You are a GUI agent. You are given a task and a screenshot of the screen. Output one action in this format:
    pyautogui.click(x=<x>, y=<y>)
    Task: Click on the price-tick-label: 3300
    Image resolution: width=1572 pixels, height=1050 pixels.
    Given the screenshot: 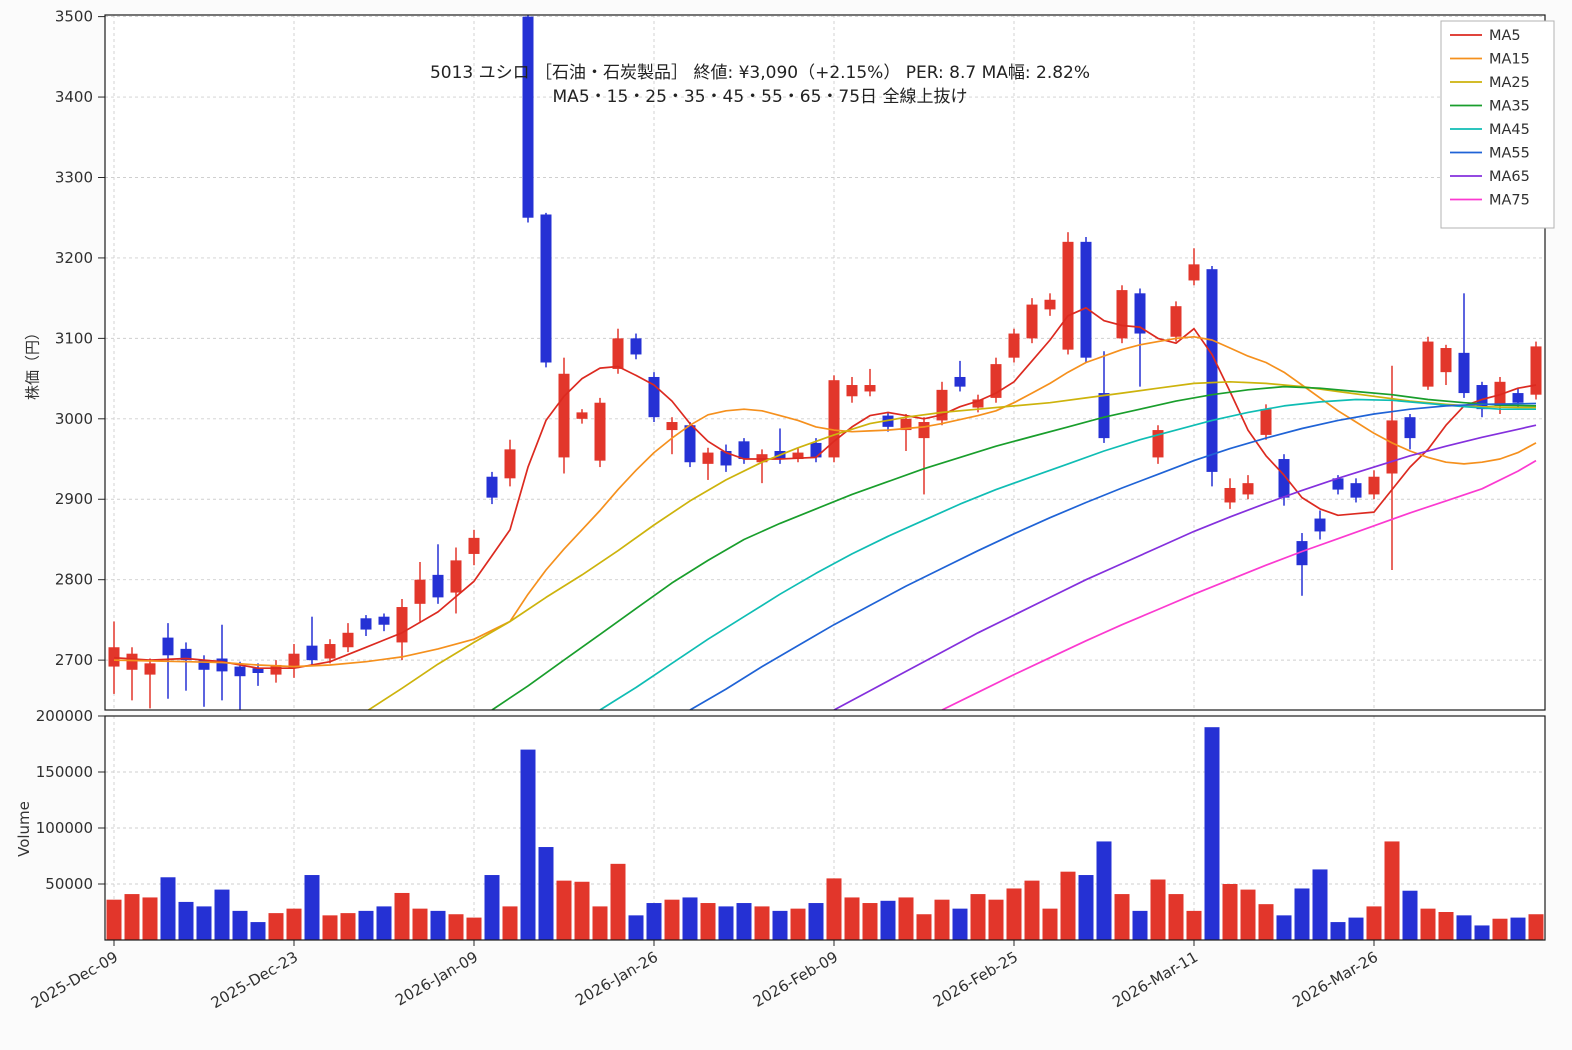 What is the action you would take?
    pyautogui.click(x=74, y=177)
    